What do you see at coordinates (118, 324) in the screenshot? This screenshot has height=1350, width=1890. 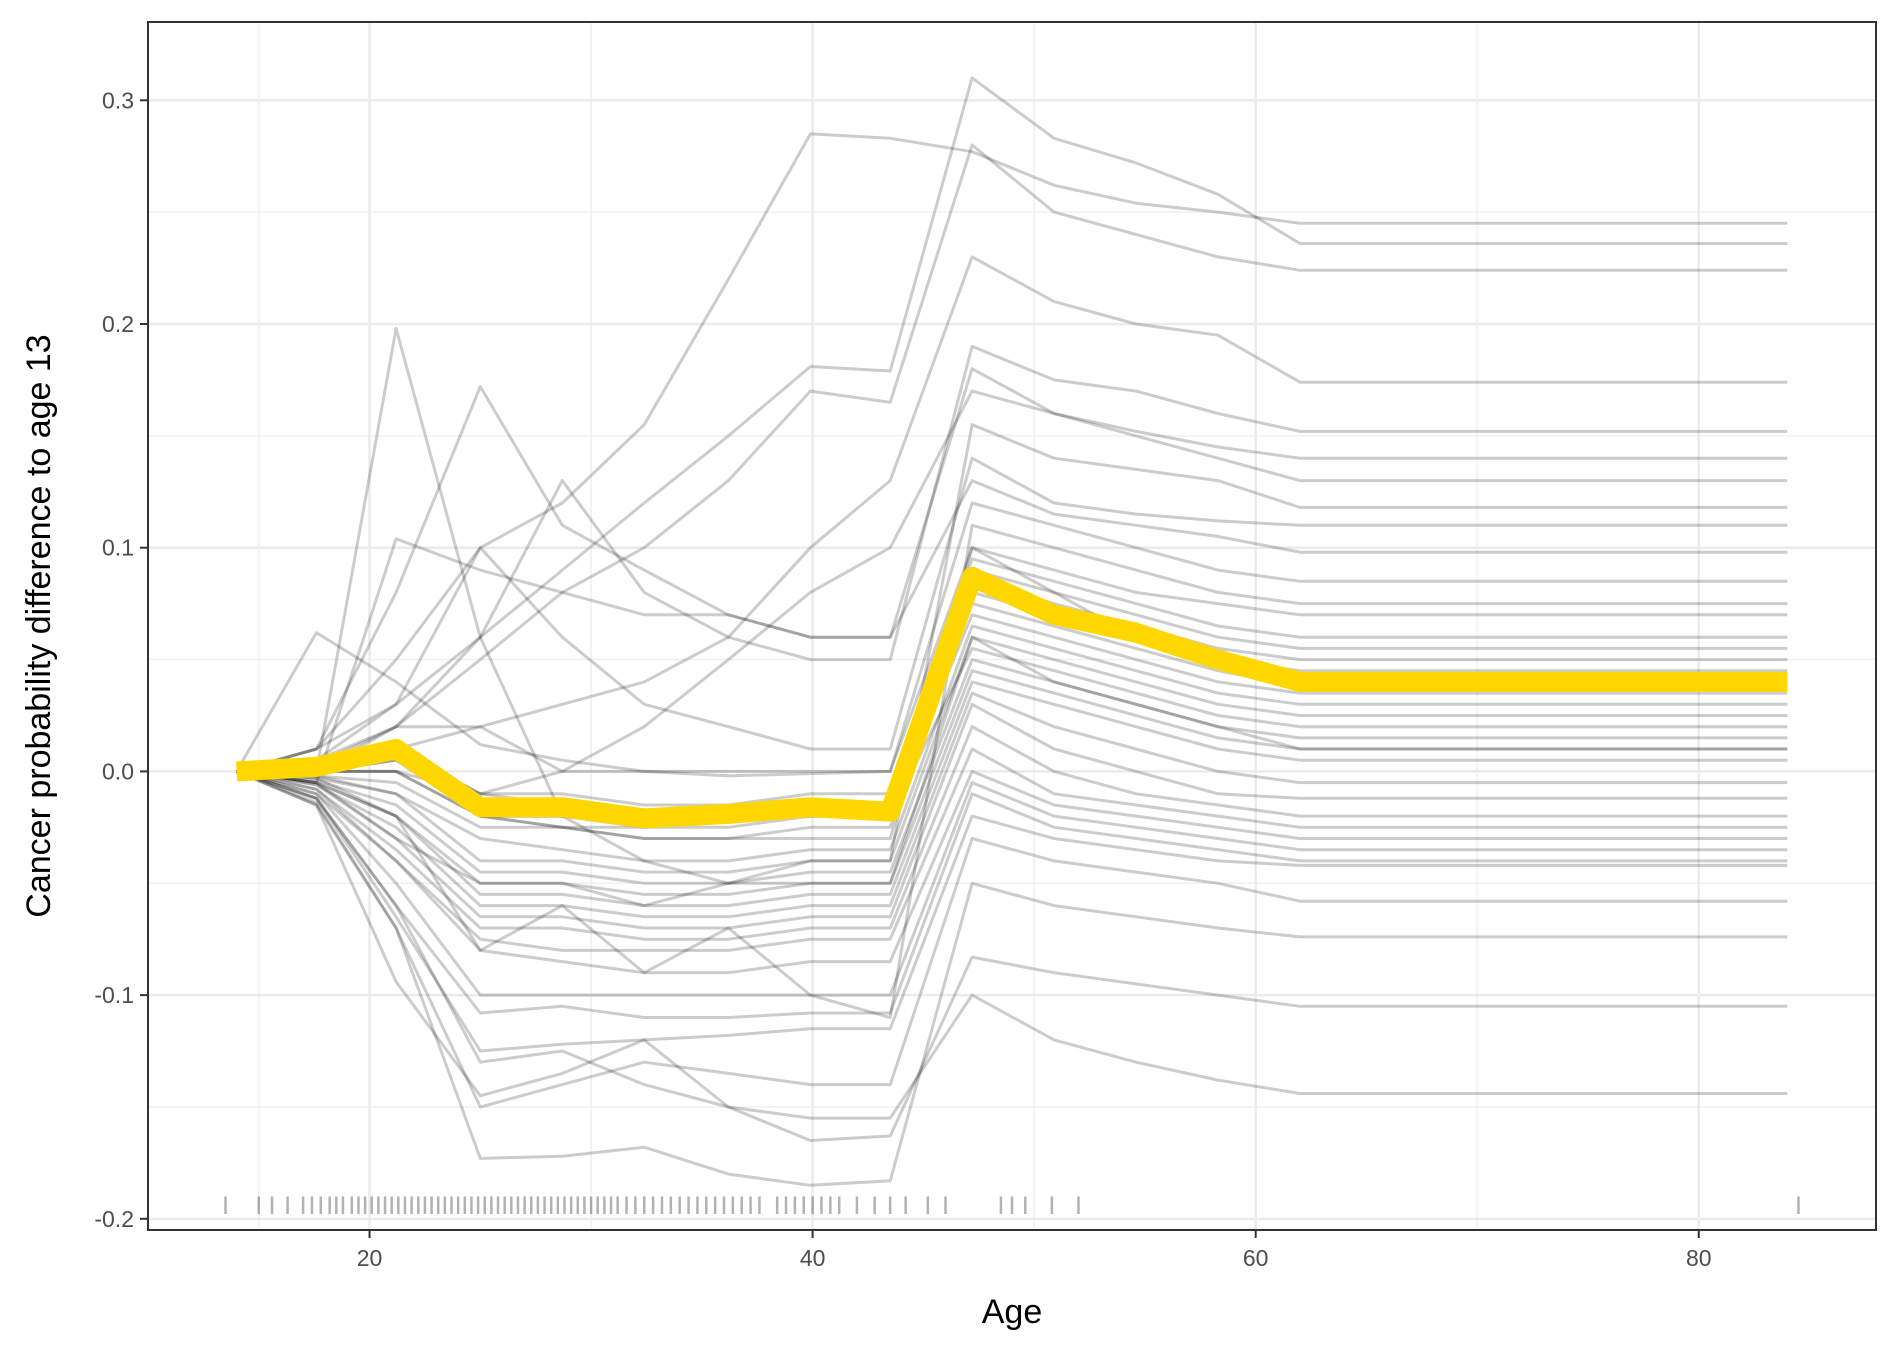 I see `y-tick-label: 0.2` at bounding box center [118, 324].